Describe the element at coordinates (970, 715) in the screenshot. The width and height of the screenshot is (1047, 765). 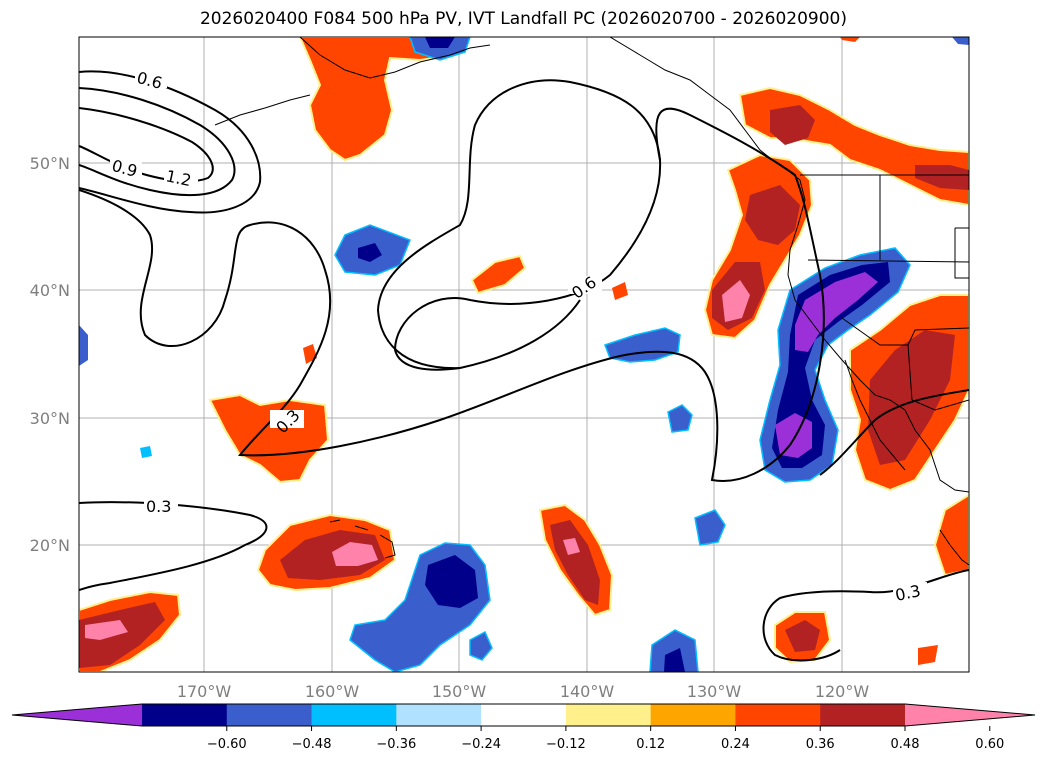
I see `colorbar-extension-high` at that location.